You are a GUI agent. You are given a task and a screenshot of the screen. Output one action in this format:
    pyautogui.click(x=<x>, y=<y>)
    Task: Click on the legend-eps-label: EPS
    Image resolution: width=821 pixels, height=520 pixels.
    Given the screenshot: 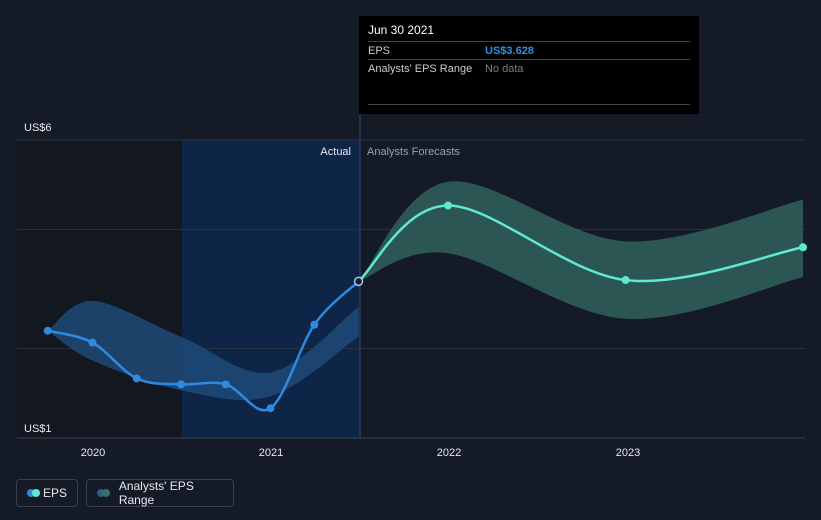 What is the action you would take?
    pyautogui.click(x=54, y=493)
    